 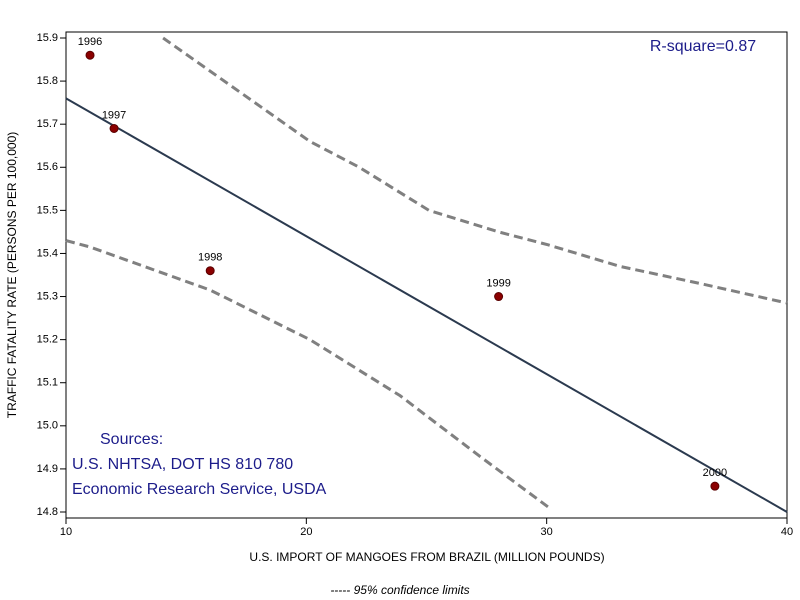 What do you see at coordinates (787, 532) in the screenshot?
I see `x-tick-label: 40` at bounding box center [787, 532].